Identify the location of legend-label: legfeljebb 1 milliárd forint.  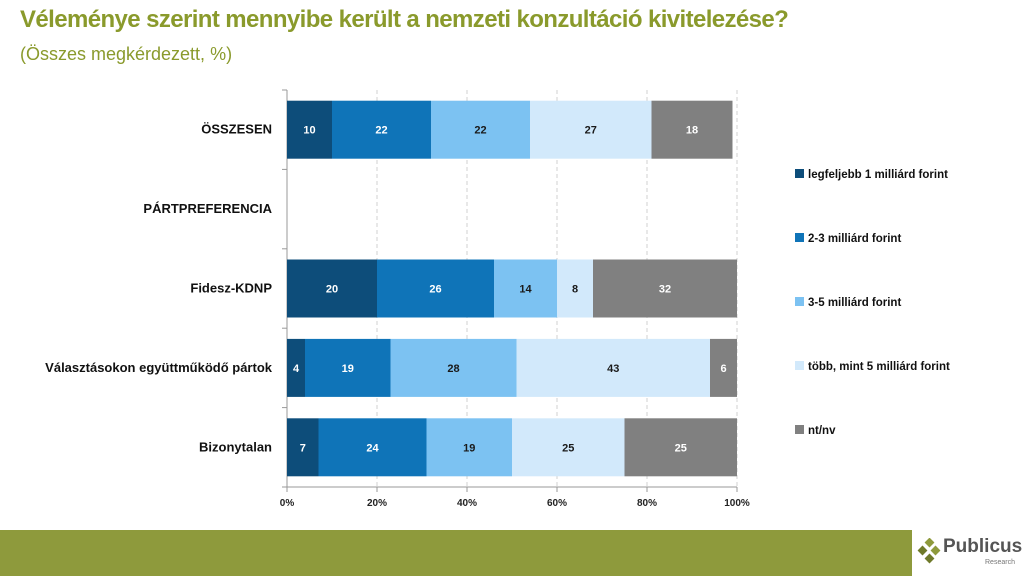
(878, 175).